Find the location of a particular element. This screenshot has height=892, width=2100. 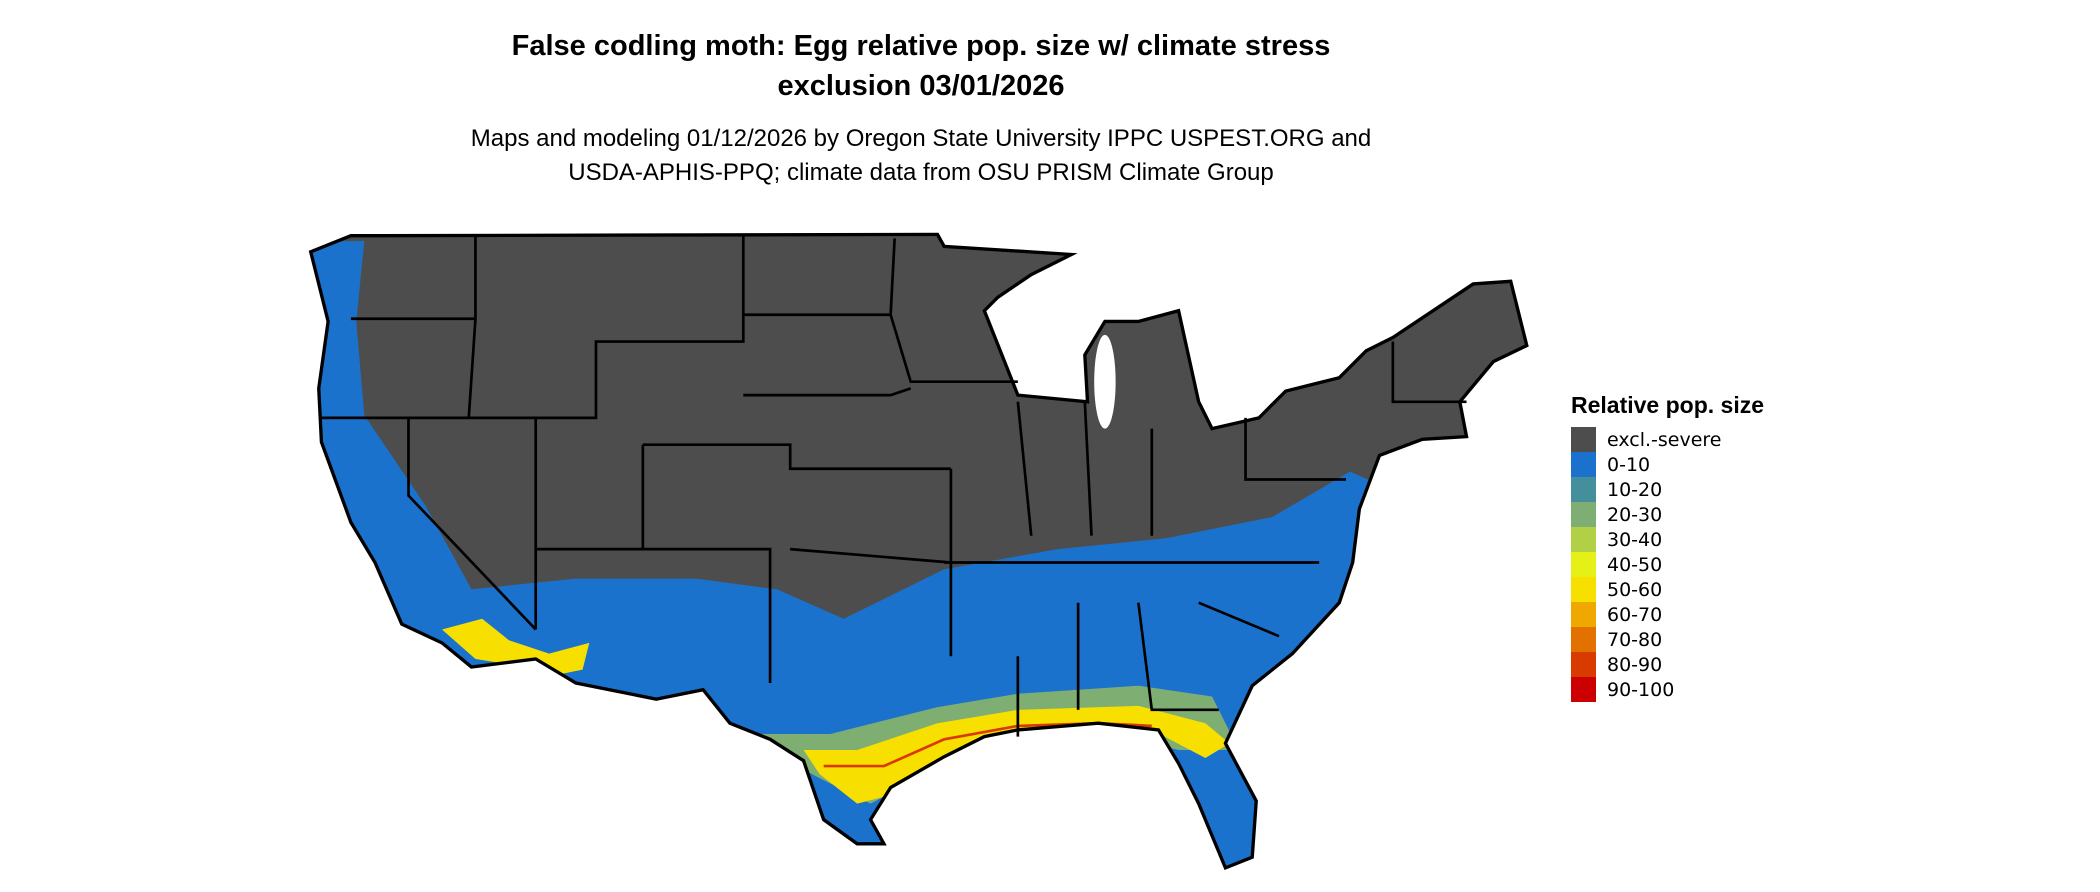

legend-item: 60-70 is located at coordinates (1667, 614).